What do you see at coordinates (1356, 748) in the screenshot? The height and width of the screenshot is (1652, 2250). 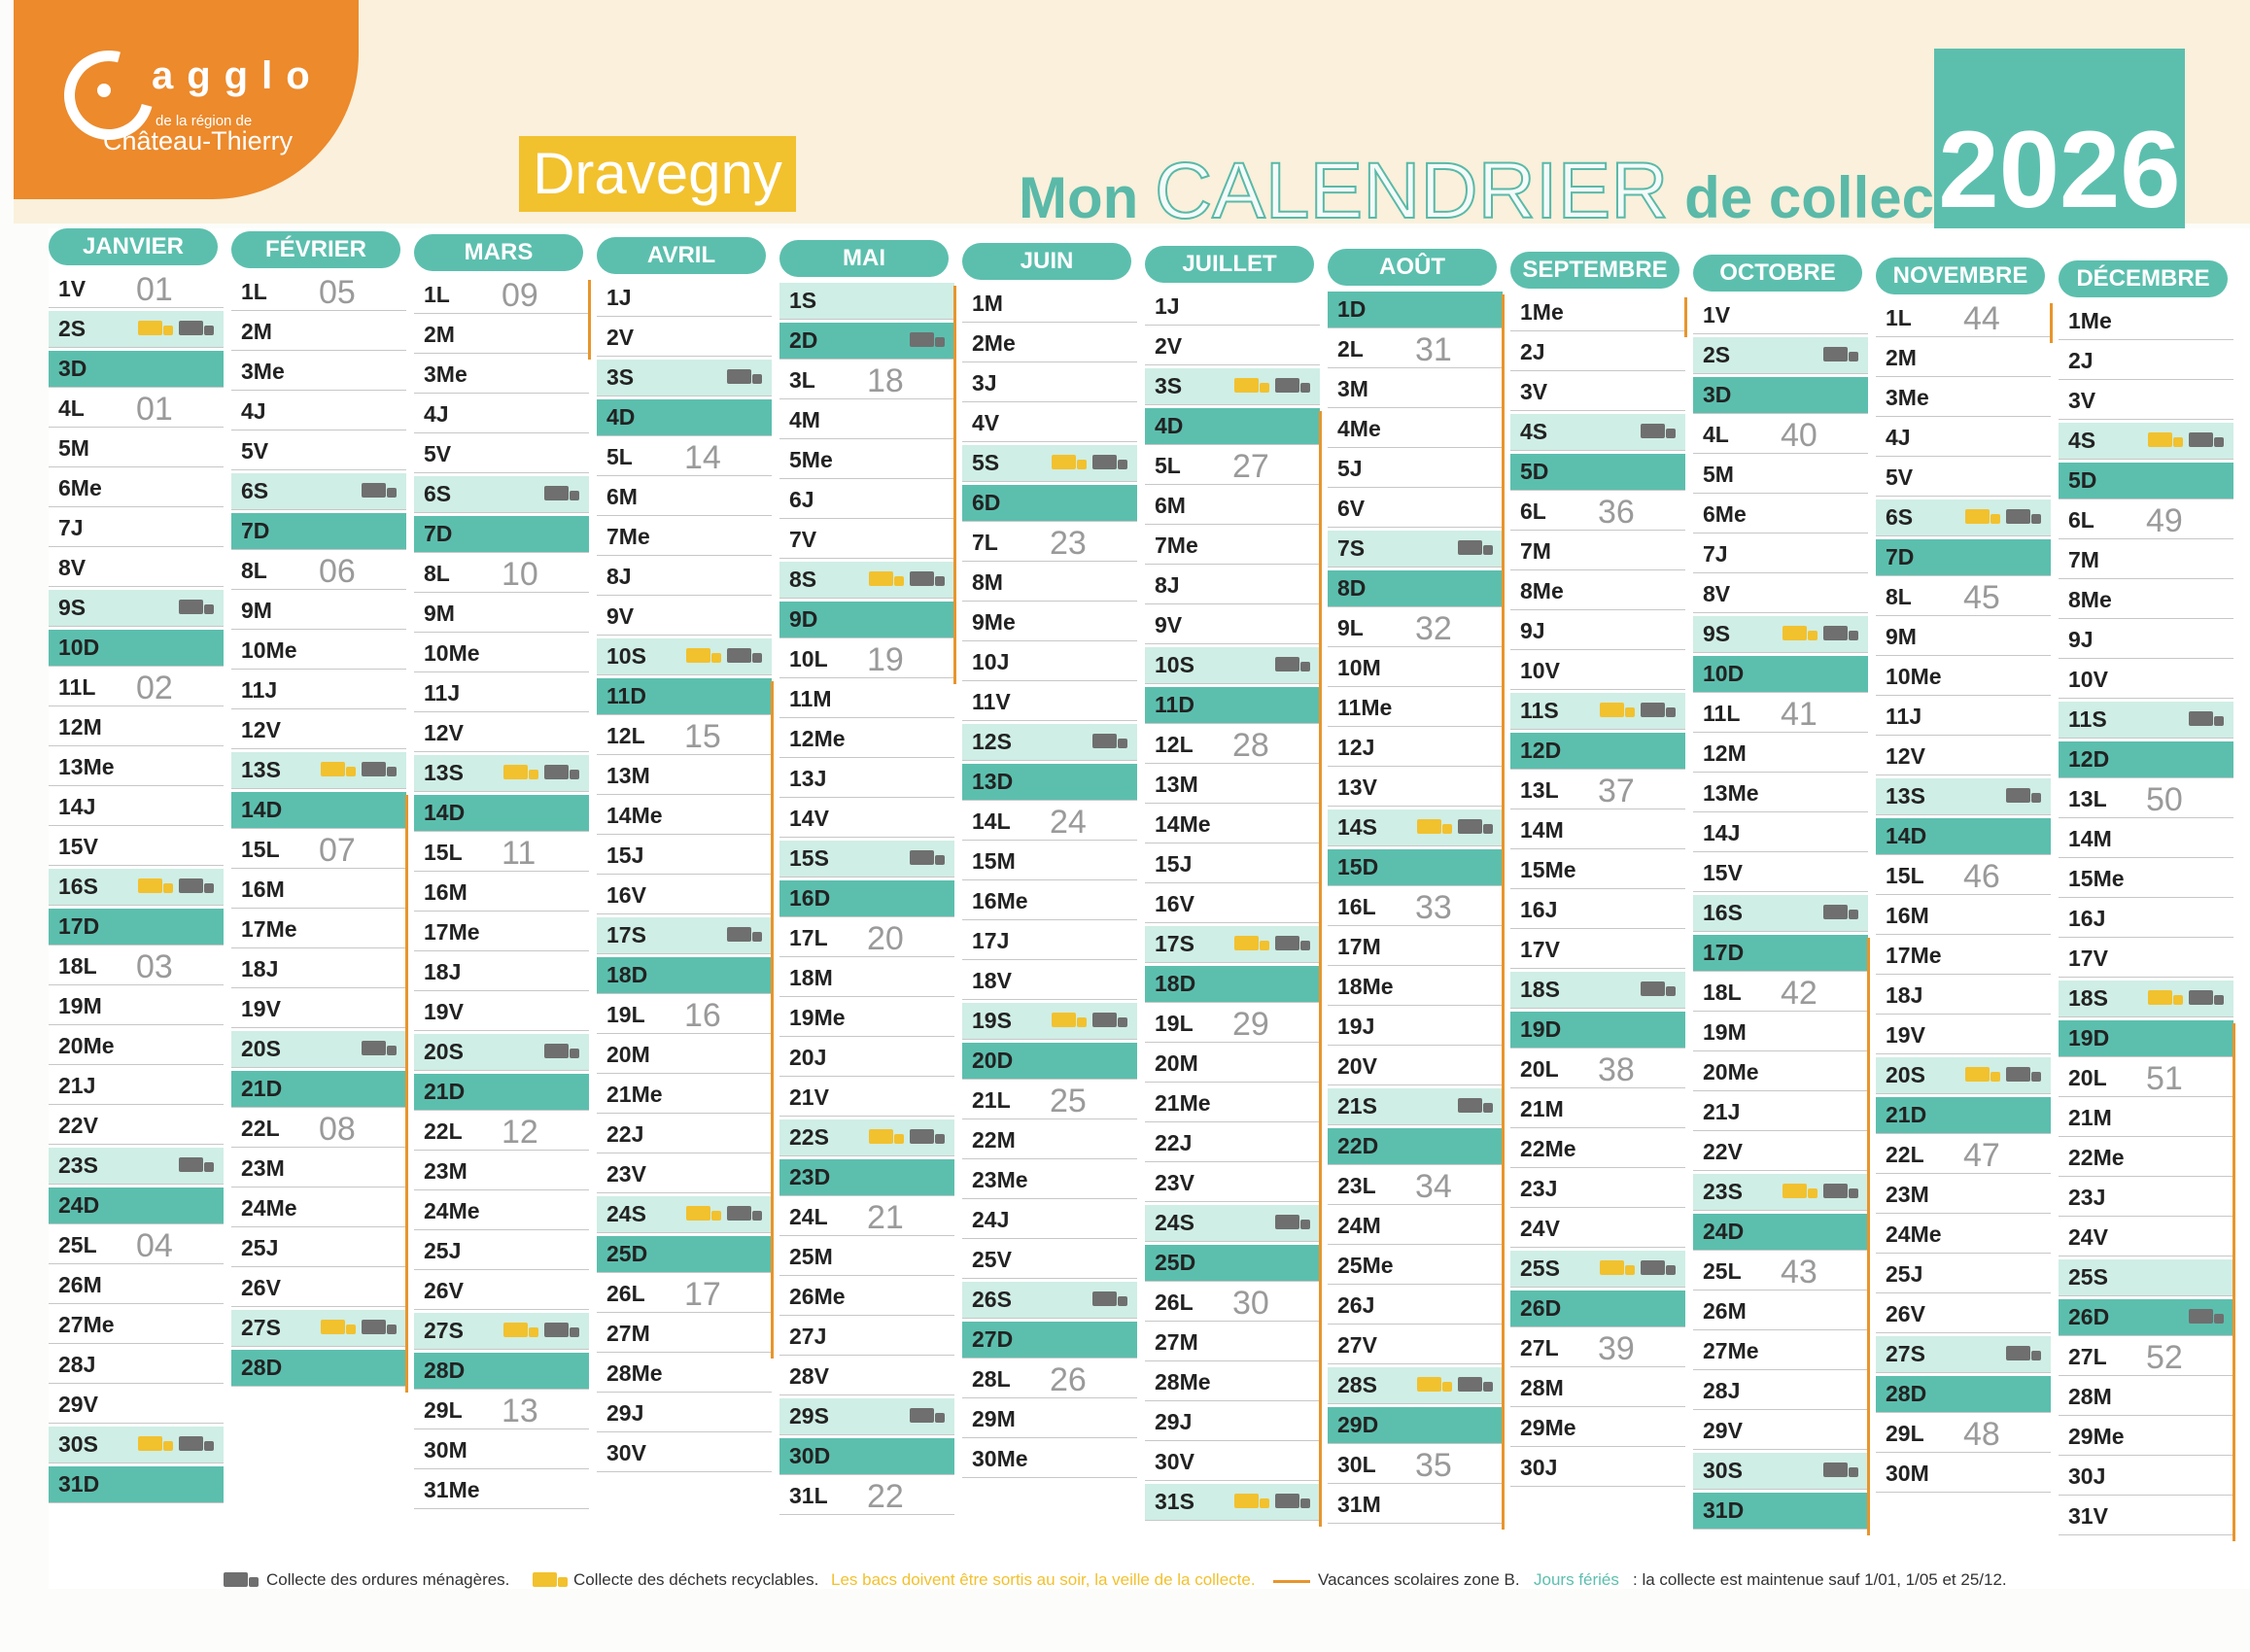 I see `day-label: 12J` at bounding box center [1356, 748].